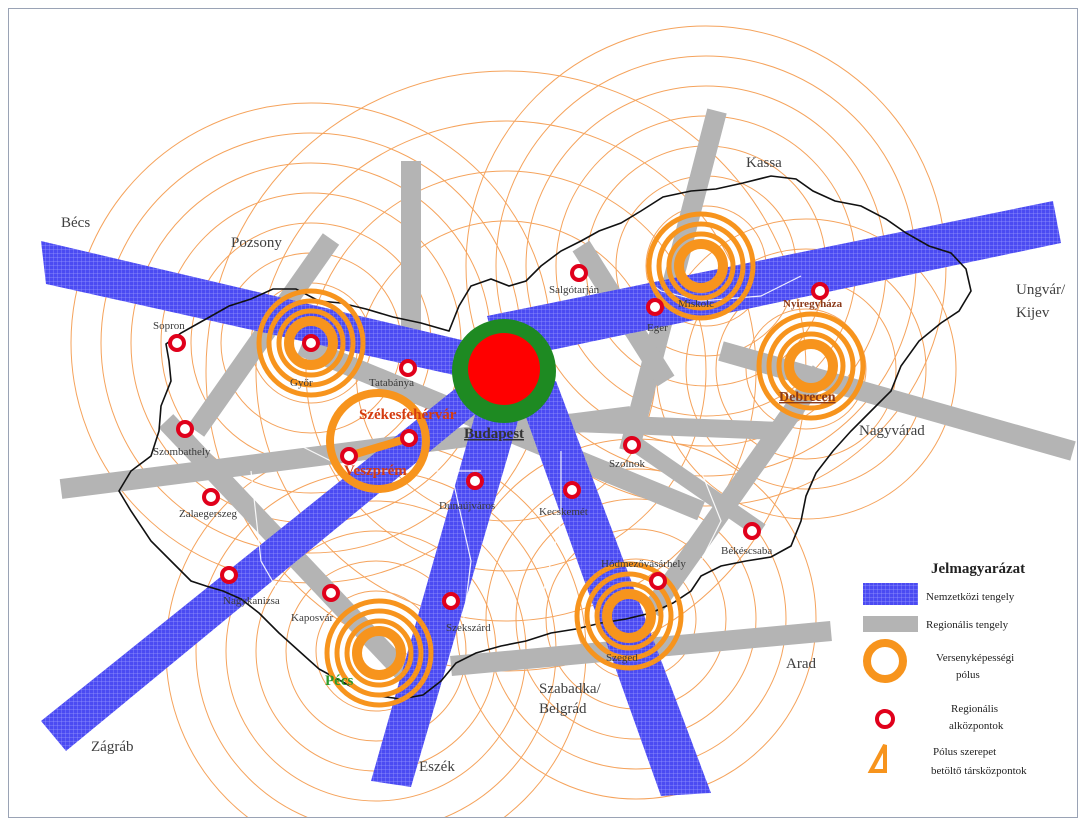 The image size is (1086, 825). What do you see at coordinates (177, 343) in the screenshot?
I see `marker-sopron` at bounding box center [177, 343].